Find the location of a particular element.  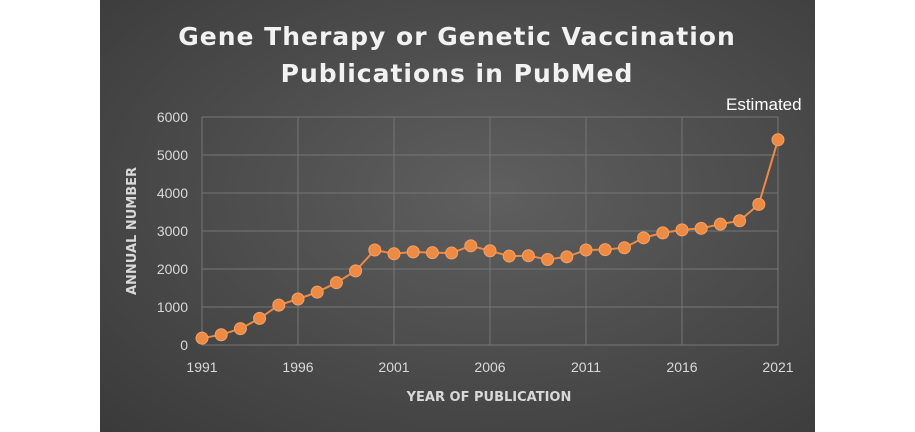

data-point-2000 is located at coordinates (375, 250).